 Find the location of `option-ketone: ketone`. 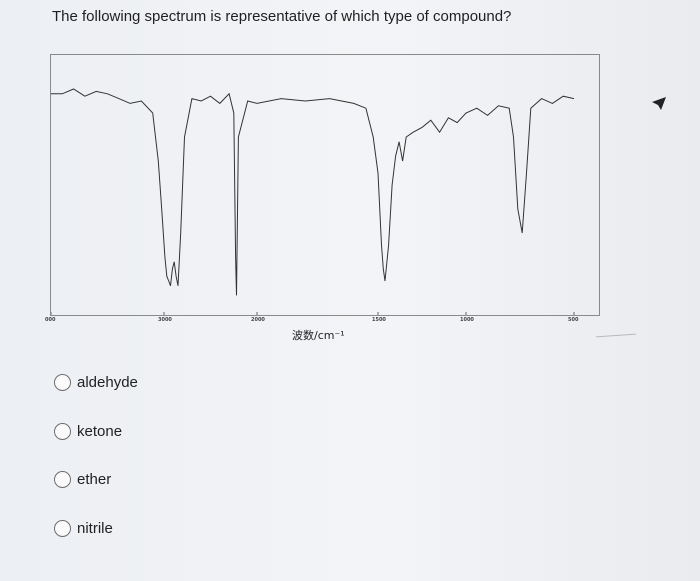

option-ketone: ketone is located at coordinates (88, 431).